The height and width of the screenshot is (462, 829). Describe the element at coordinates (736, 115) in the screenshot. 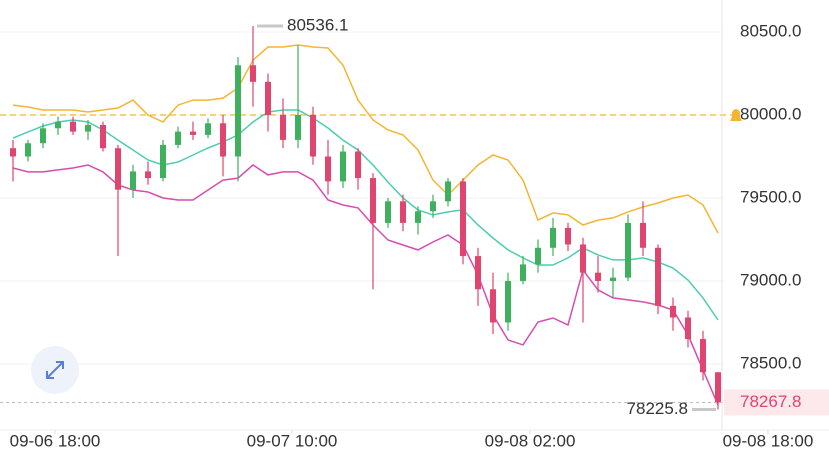

I see `alert-bell` at that location.